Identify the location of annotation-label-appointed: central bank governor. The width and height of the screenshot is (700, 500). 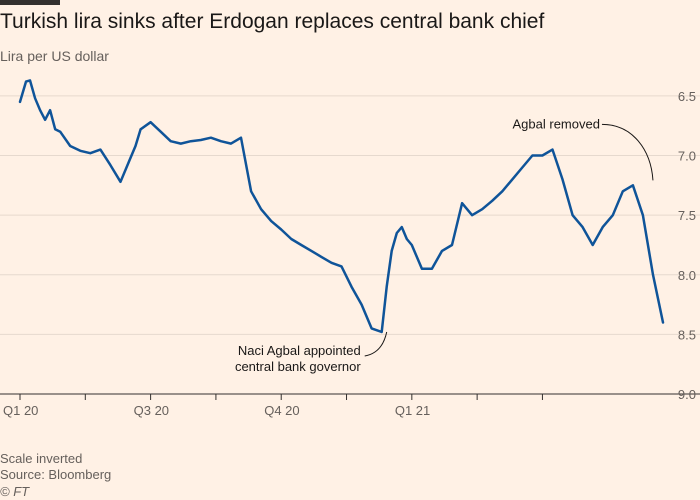
(298, 366).